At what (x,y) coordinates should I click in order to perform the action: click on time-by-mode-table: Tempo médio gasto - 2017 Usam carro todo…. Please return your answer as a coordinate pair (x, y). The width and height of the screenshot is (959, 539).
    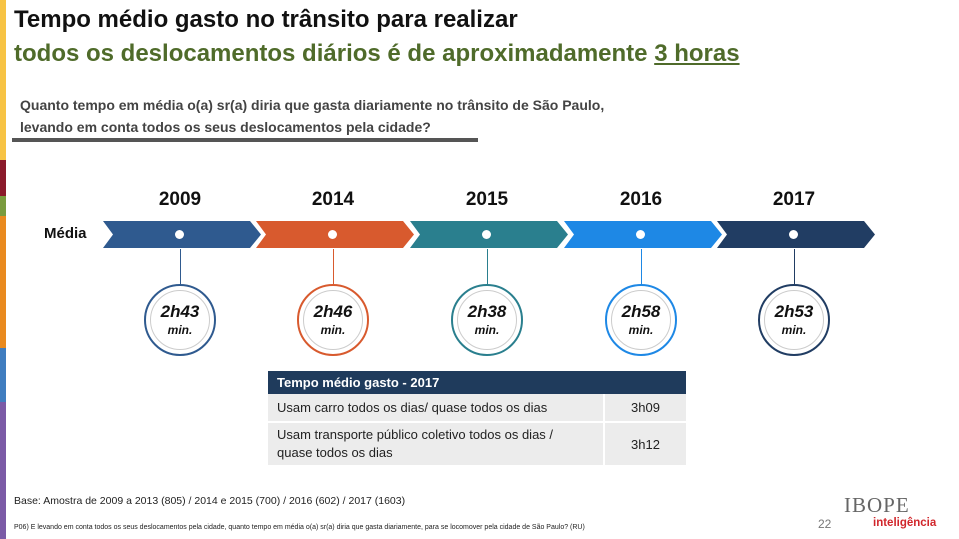
    Looking at the image, I should click on (477, 419).